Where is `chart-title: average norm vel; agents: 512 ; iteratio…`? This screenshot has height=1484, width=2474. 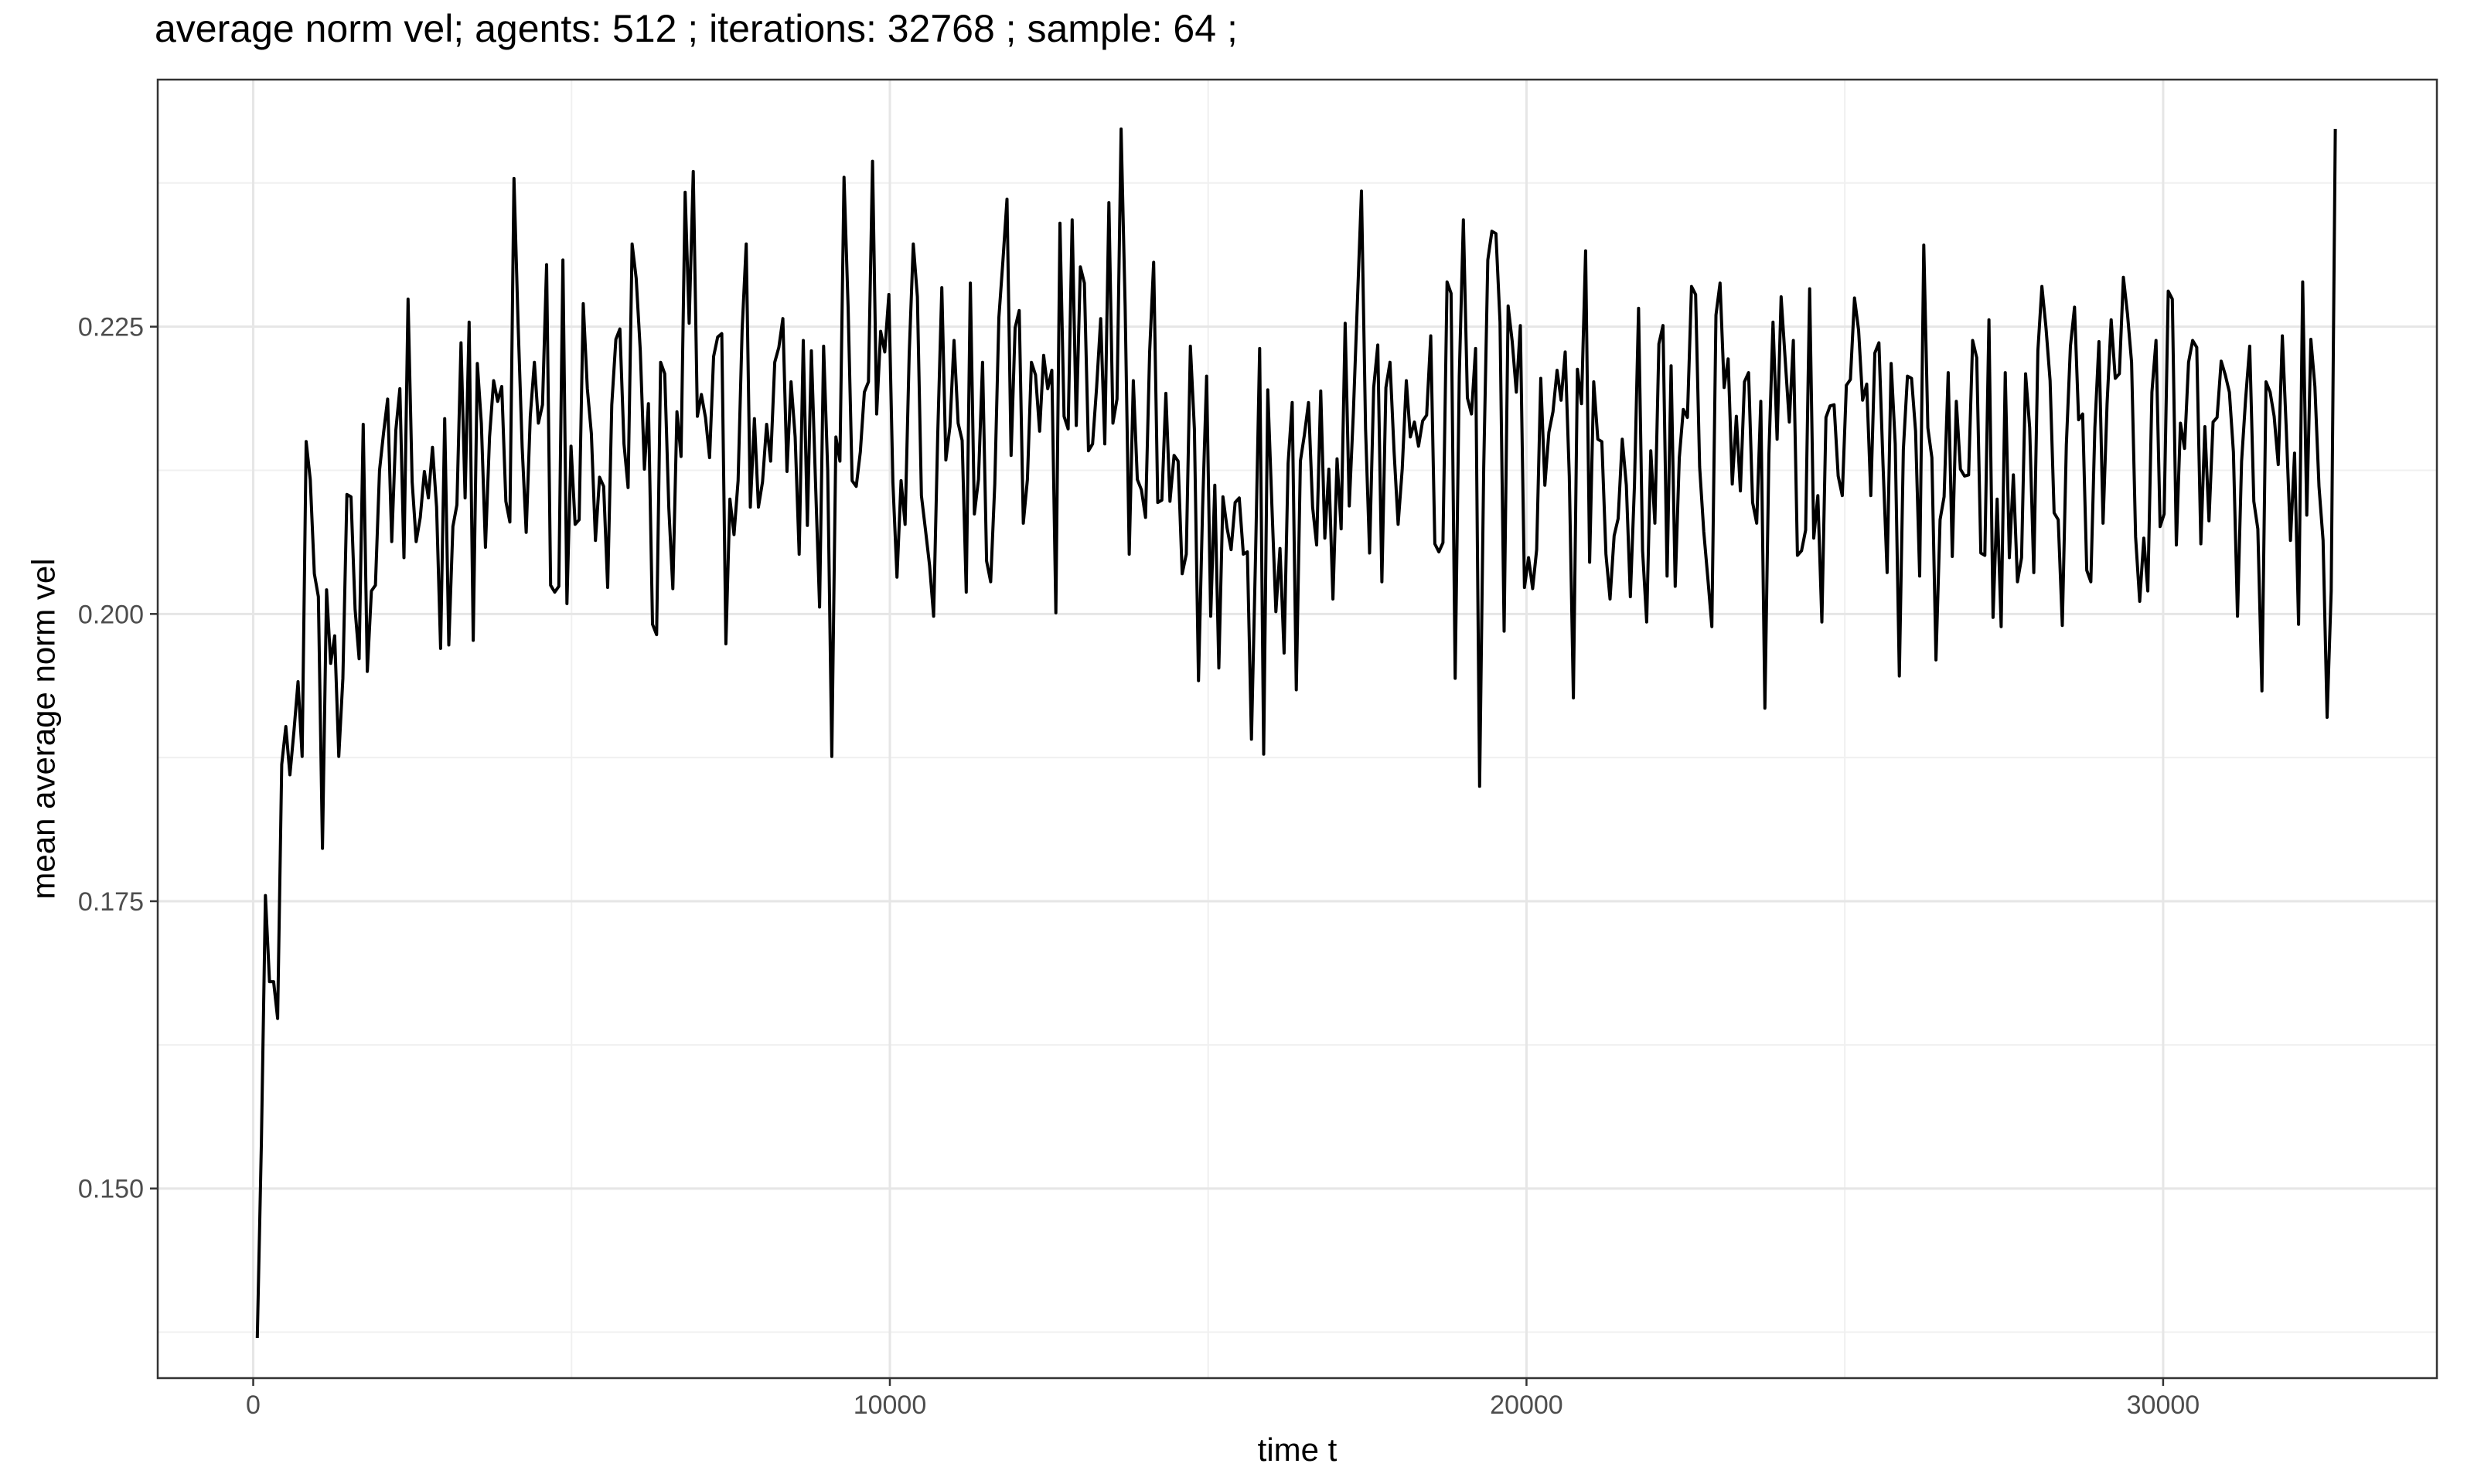
chart-title: average norm vel; agents: 512 ; iteratio… is located at coordinates (696, 28).